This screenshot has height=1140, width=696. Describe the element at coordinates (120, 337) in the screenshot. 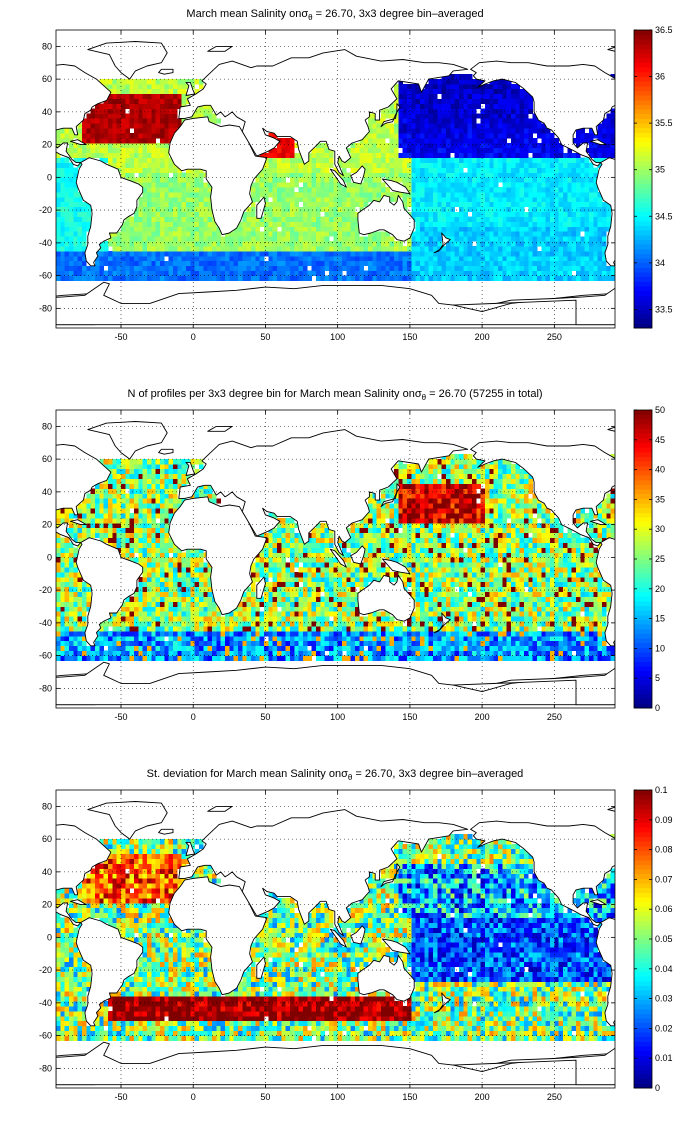

I see `x-tick-label: -50` at that location.